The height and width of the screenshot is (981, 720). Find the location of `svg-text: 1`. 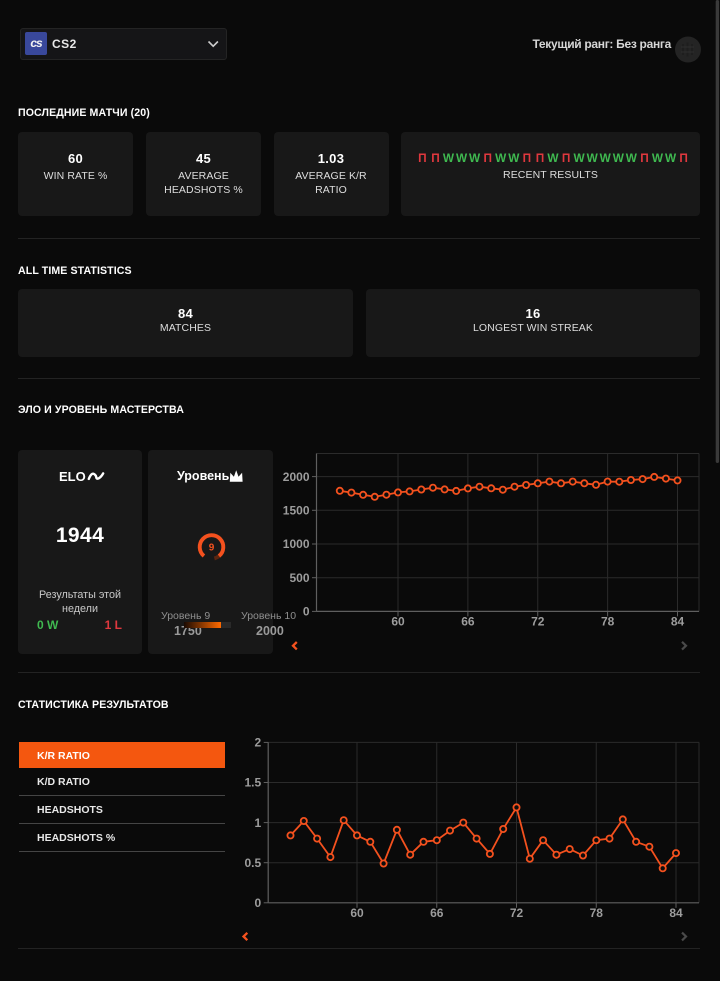

svg-text: 1 is located at coordinates (258, 823).